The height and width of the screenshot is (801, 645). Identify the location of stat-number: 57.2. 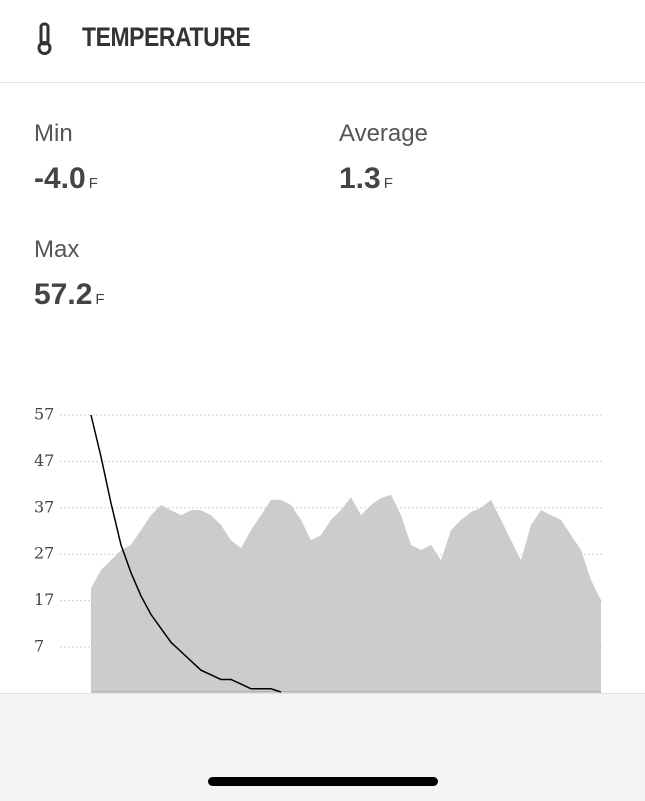
(63, 294).